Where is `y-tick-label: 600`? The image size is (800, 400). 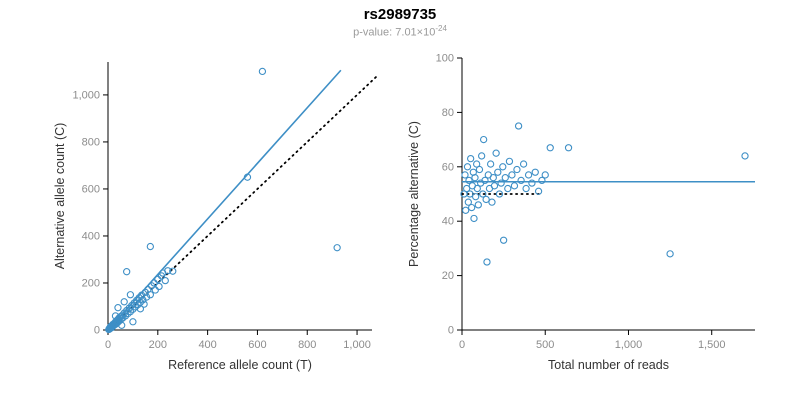
y-tick-label: 600 is located at coordinates (91, 189).